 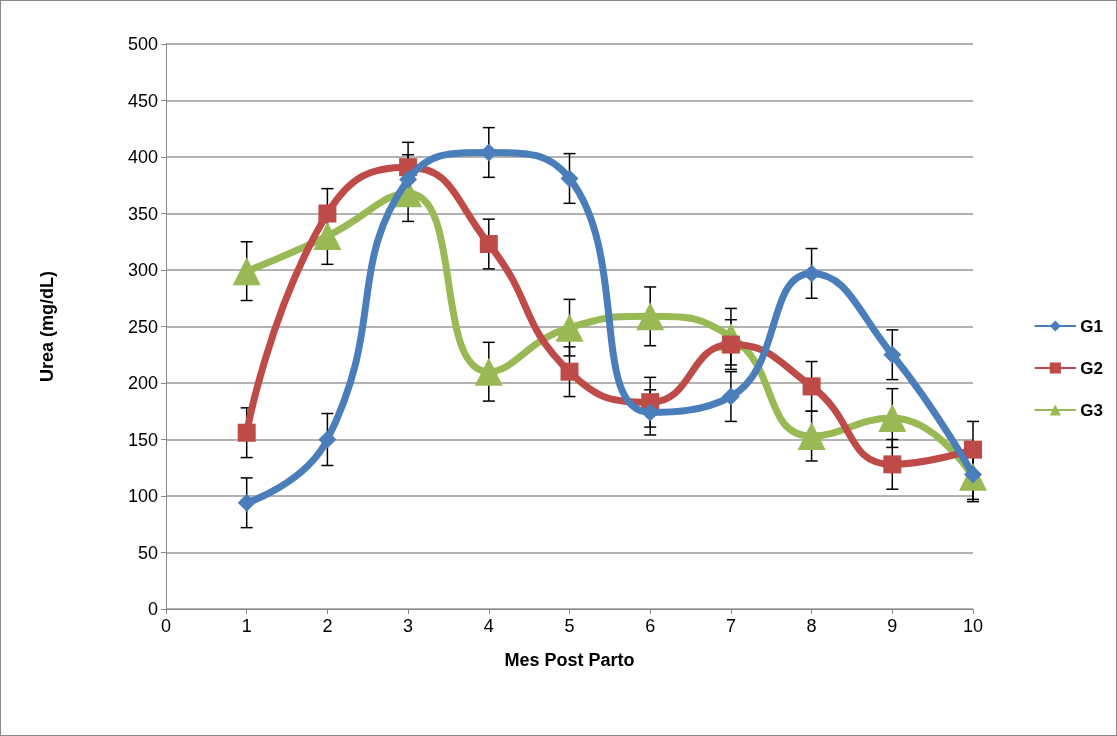 What do you see at coordinates (142, 157) in the screenshot?
I see `y-tick-label: 400` at bounding box center [142, 157].